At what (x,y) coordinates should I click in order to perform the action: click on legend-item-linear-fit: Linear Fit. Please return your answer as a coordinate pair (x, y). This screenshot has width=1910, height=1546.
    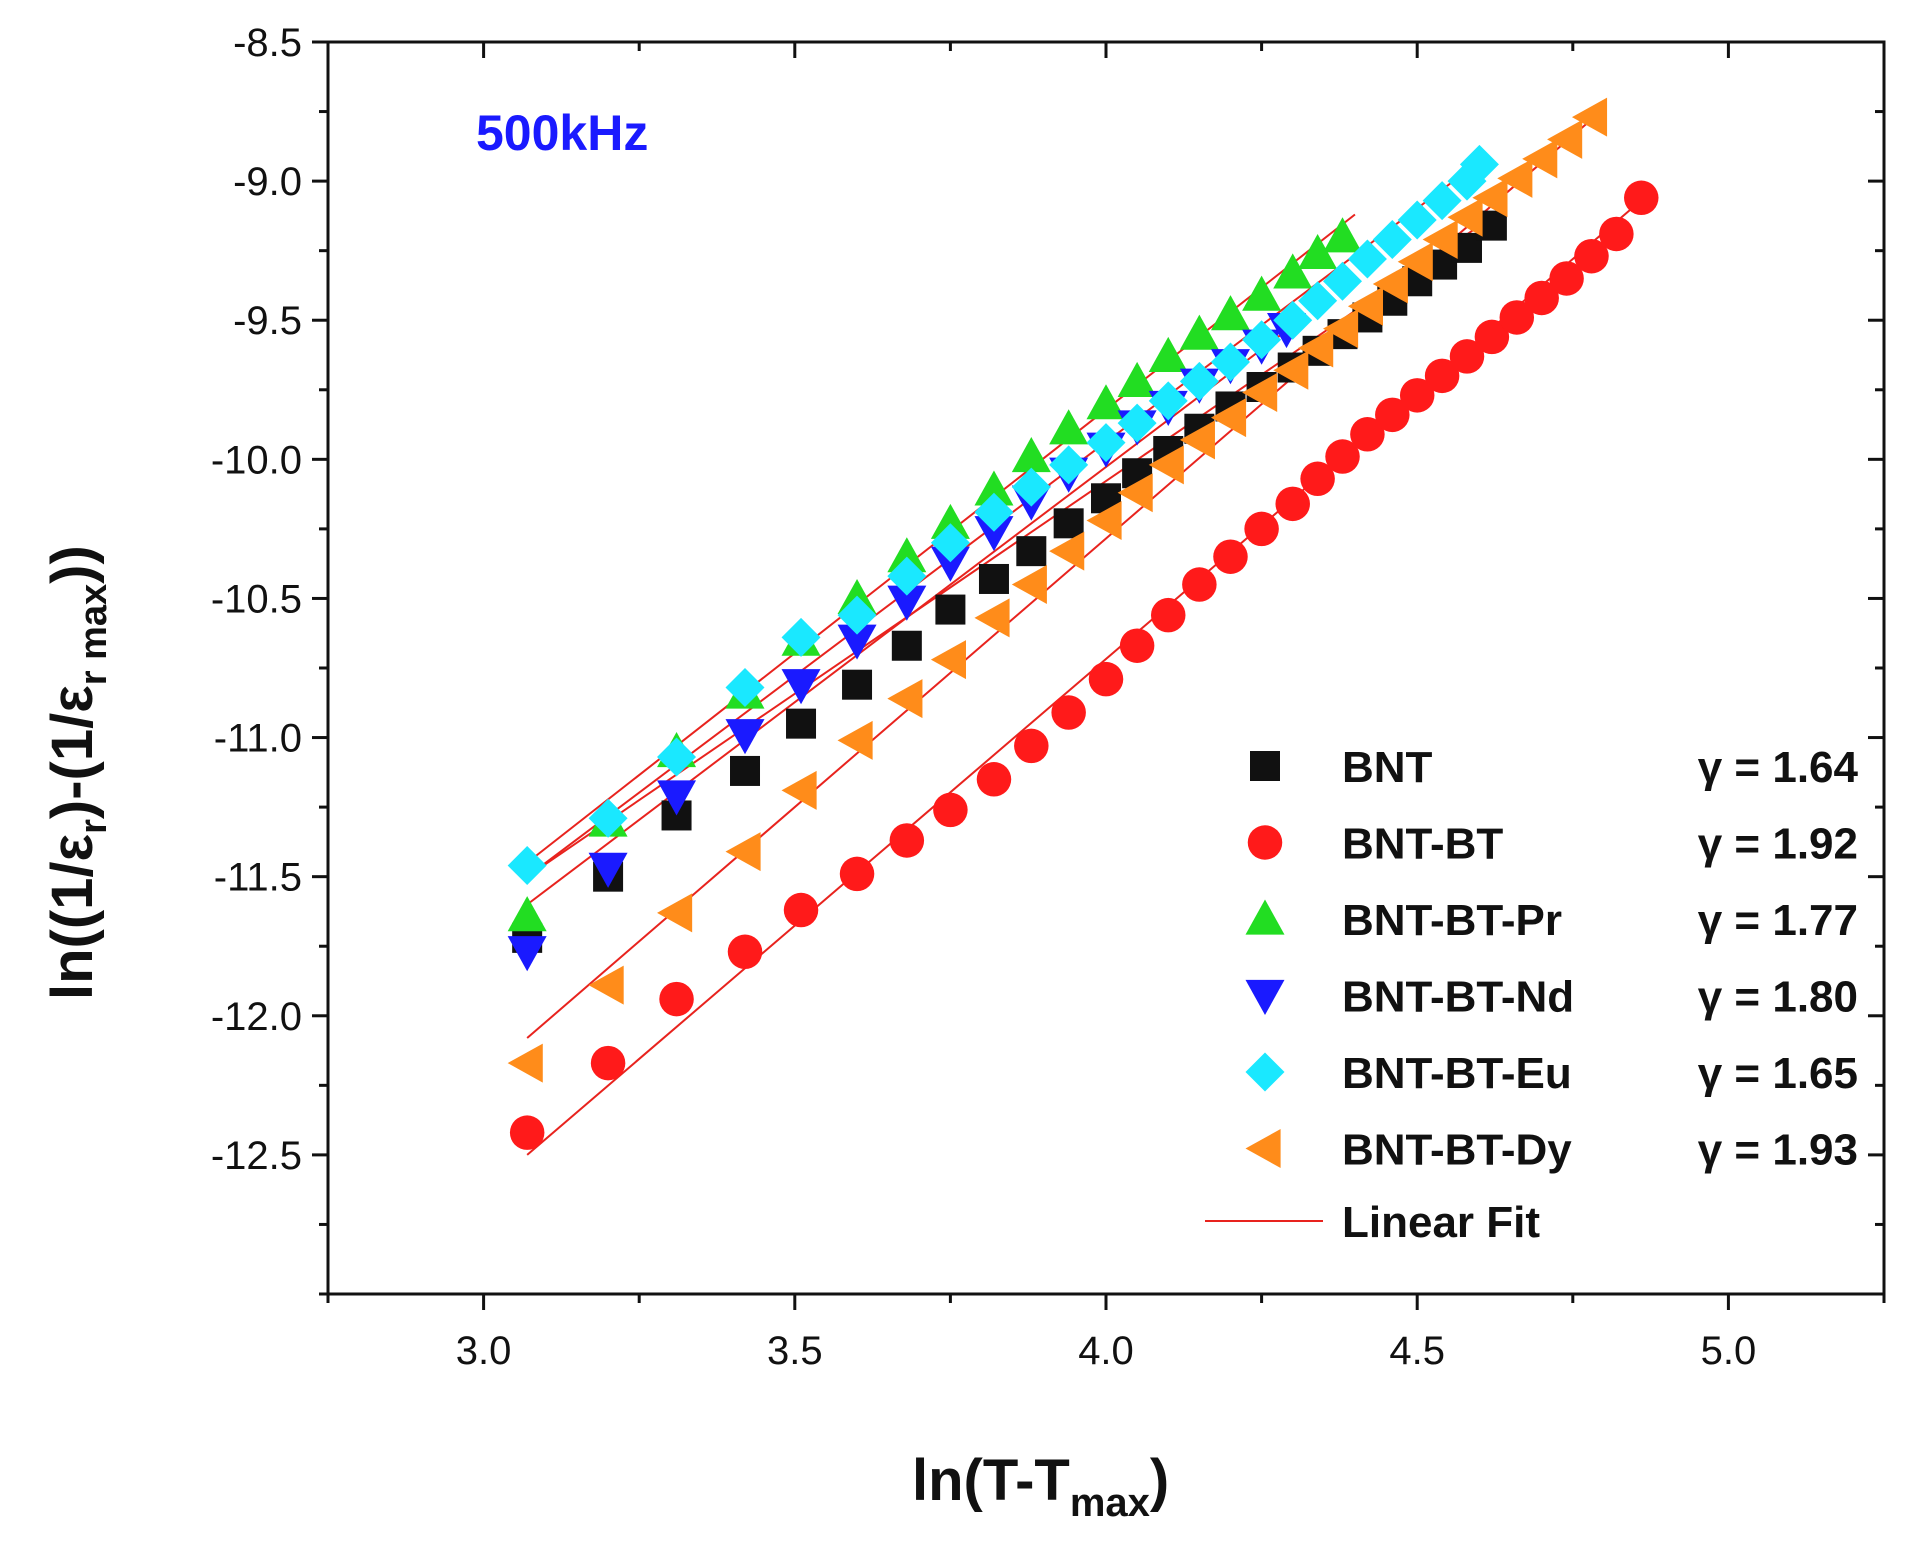
    Looking at the image, I should click on (1372, 1222).